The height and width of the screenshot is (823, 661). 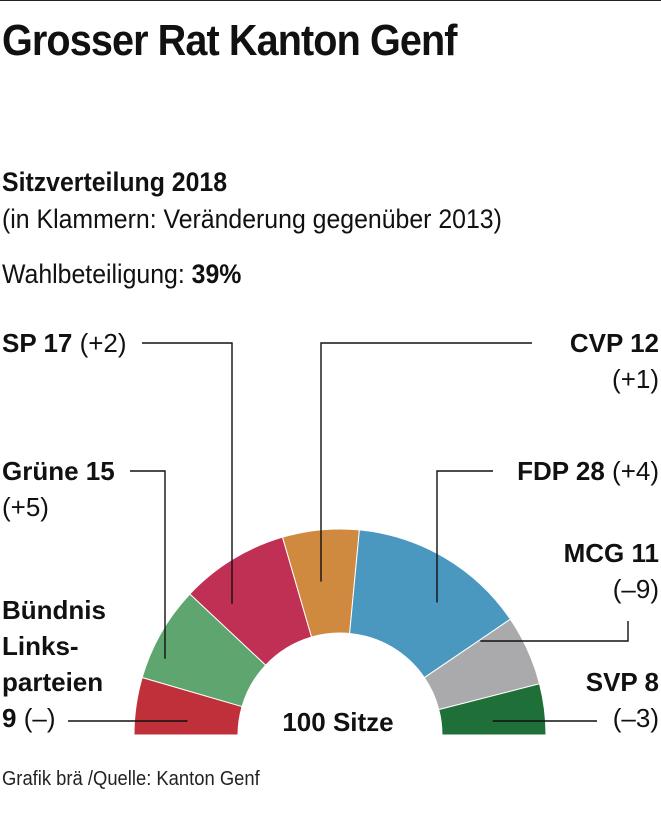 I want to click on leader-fdp, so click(x=464, y=536).